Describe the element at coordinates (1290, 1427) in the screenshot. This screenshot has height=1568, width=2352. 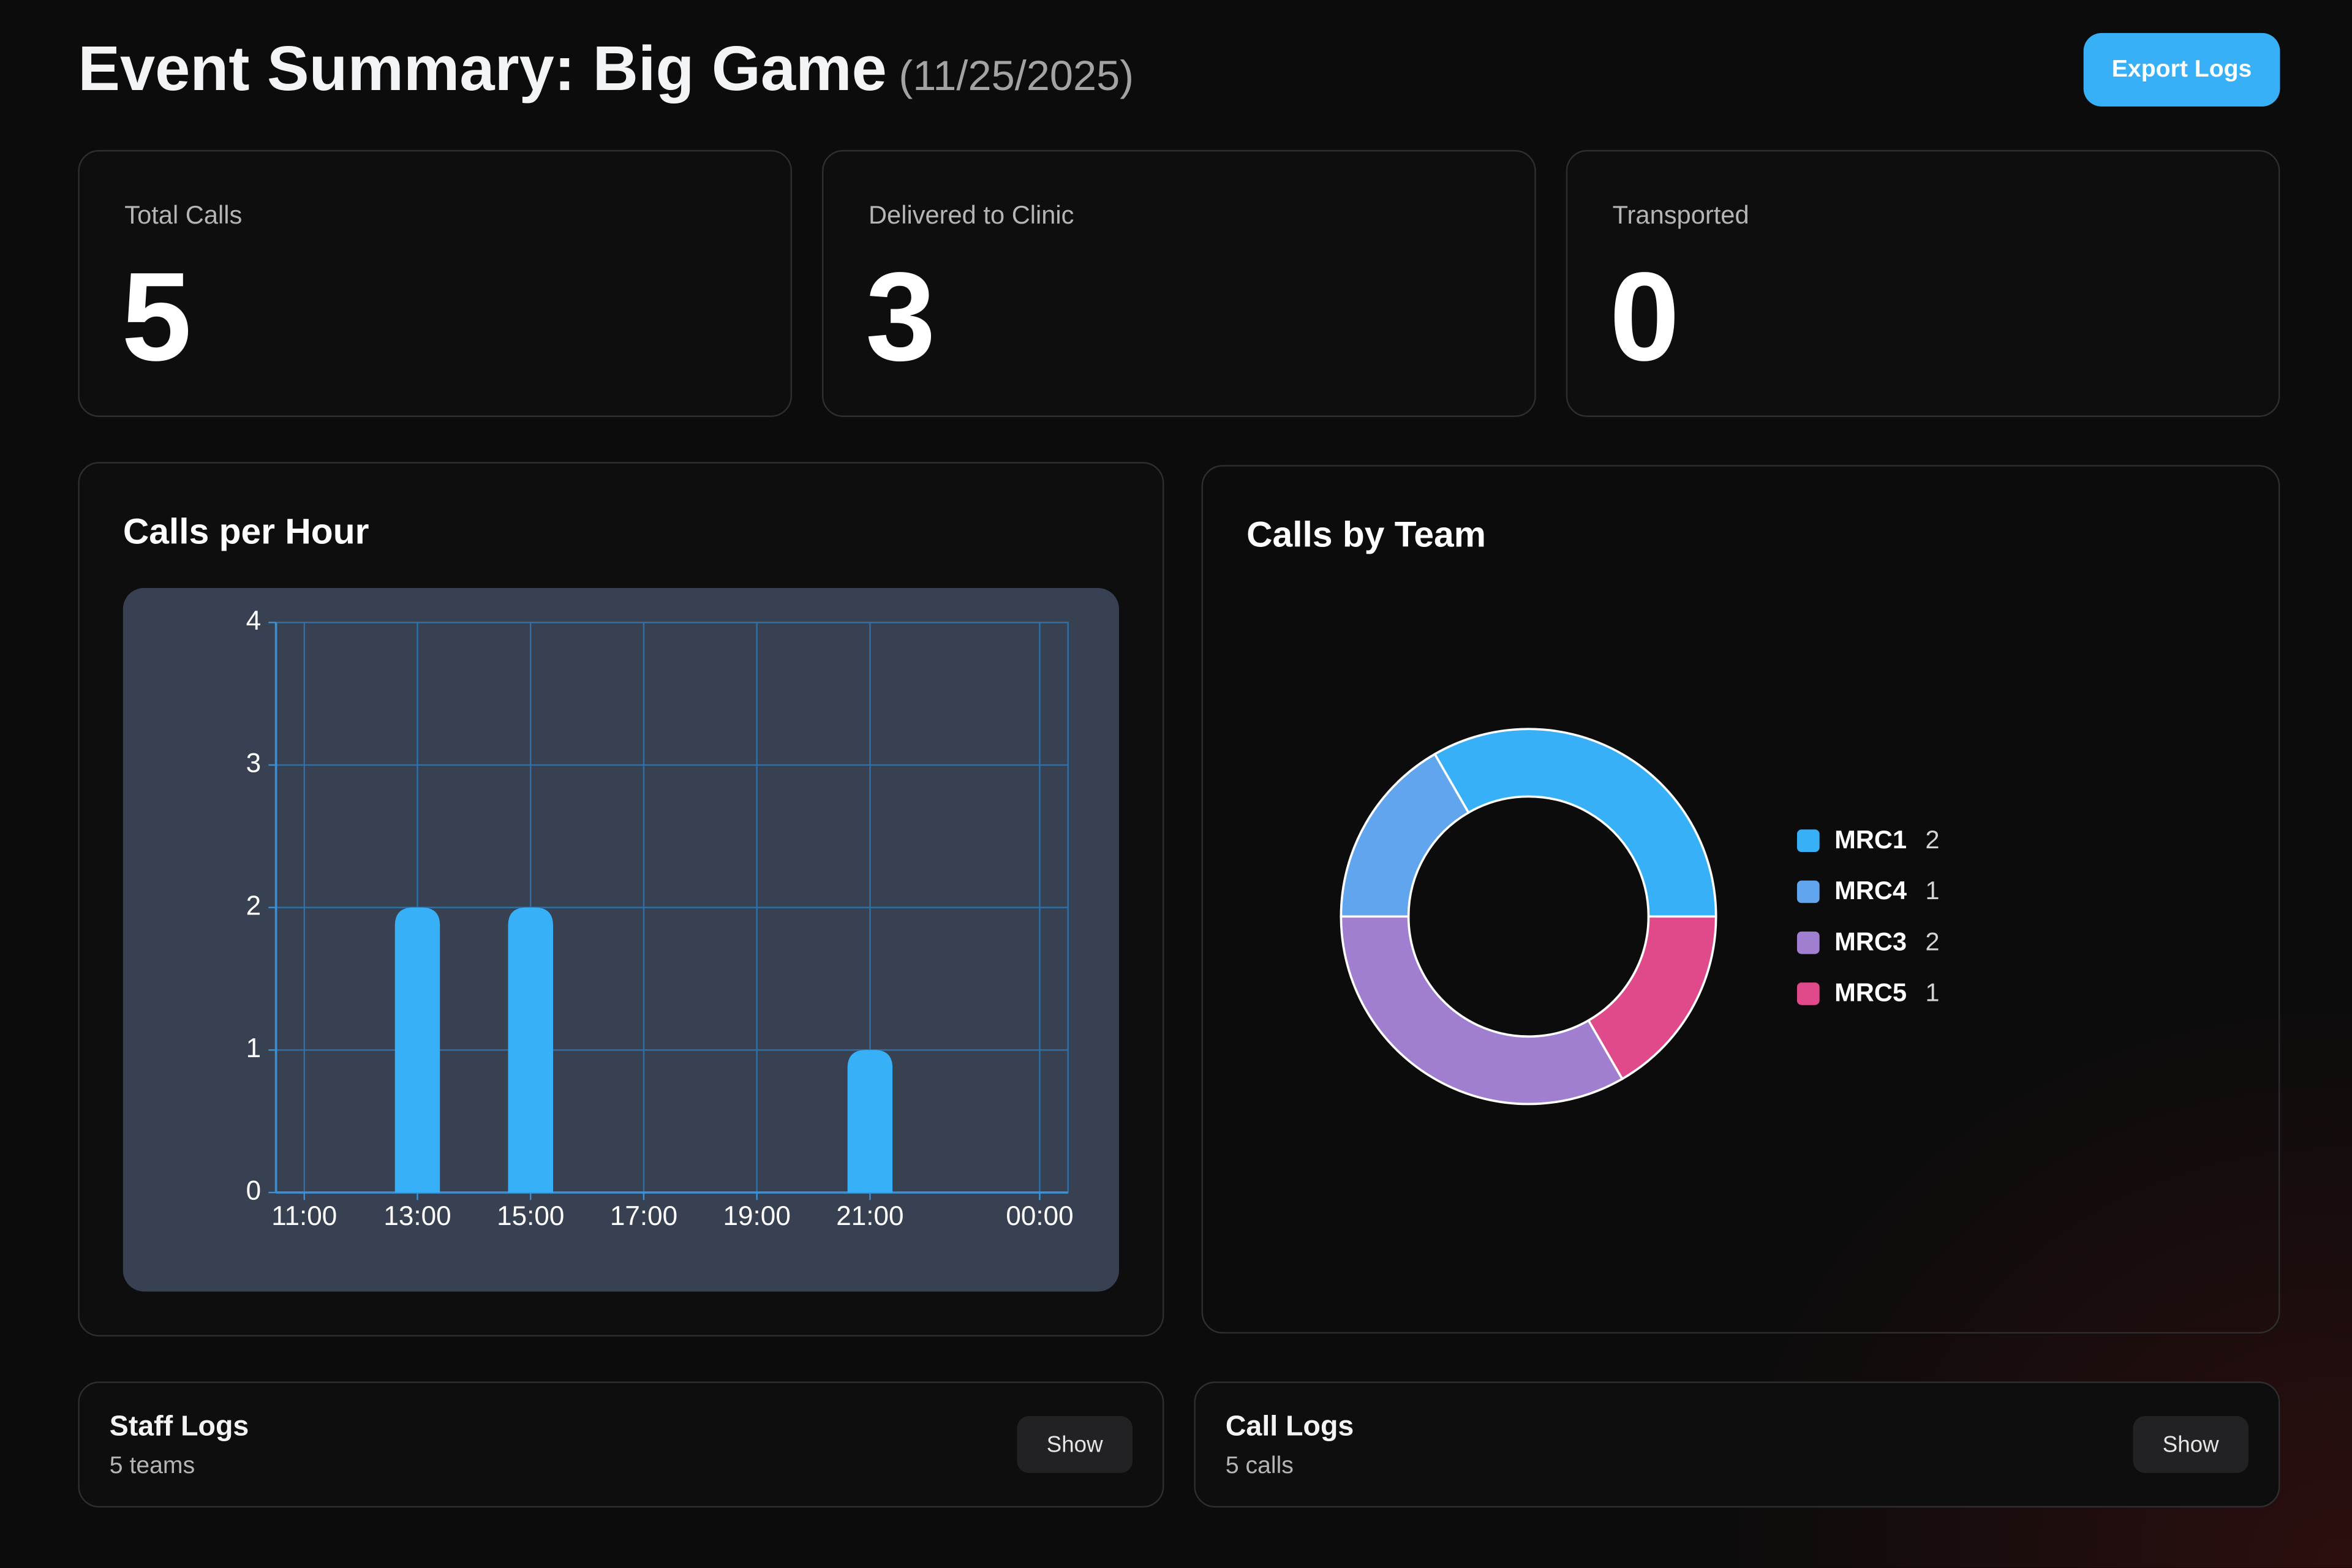
I see `log-title: Call Logs` at that location.